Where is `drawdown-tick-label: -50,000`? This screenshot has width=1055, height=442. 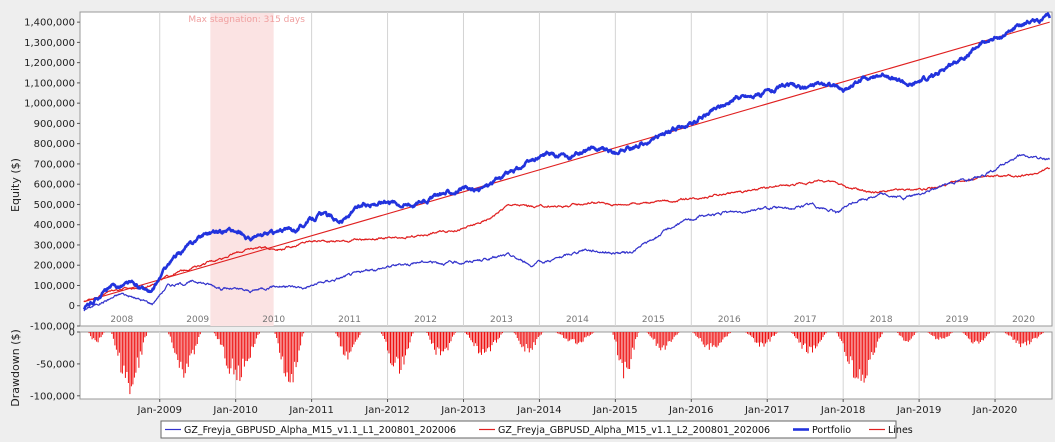 drawdown-tick-label: -50,000 is located at coordinates (55, 364).